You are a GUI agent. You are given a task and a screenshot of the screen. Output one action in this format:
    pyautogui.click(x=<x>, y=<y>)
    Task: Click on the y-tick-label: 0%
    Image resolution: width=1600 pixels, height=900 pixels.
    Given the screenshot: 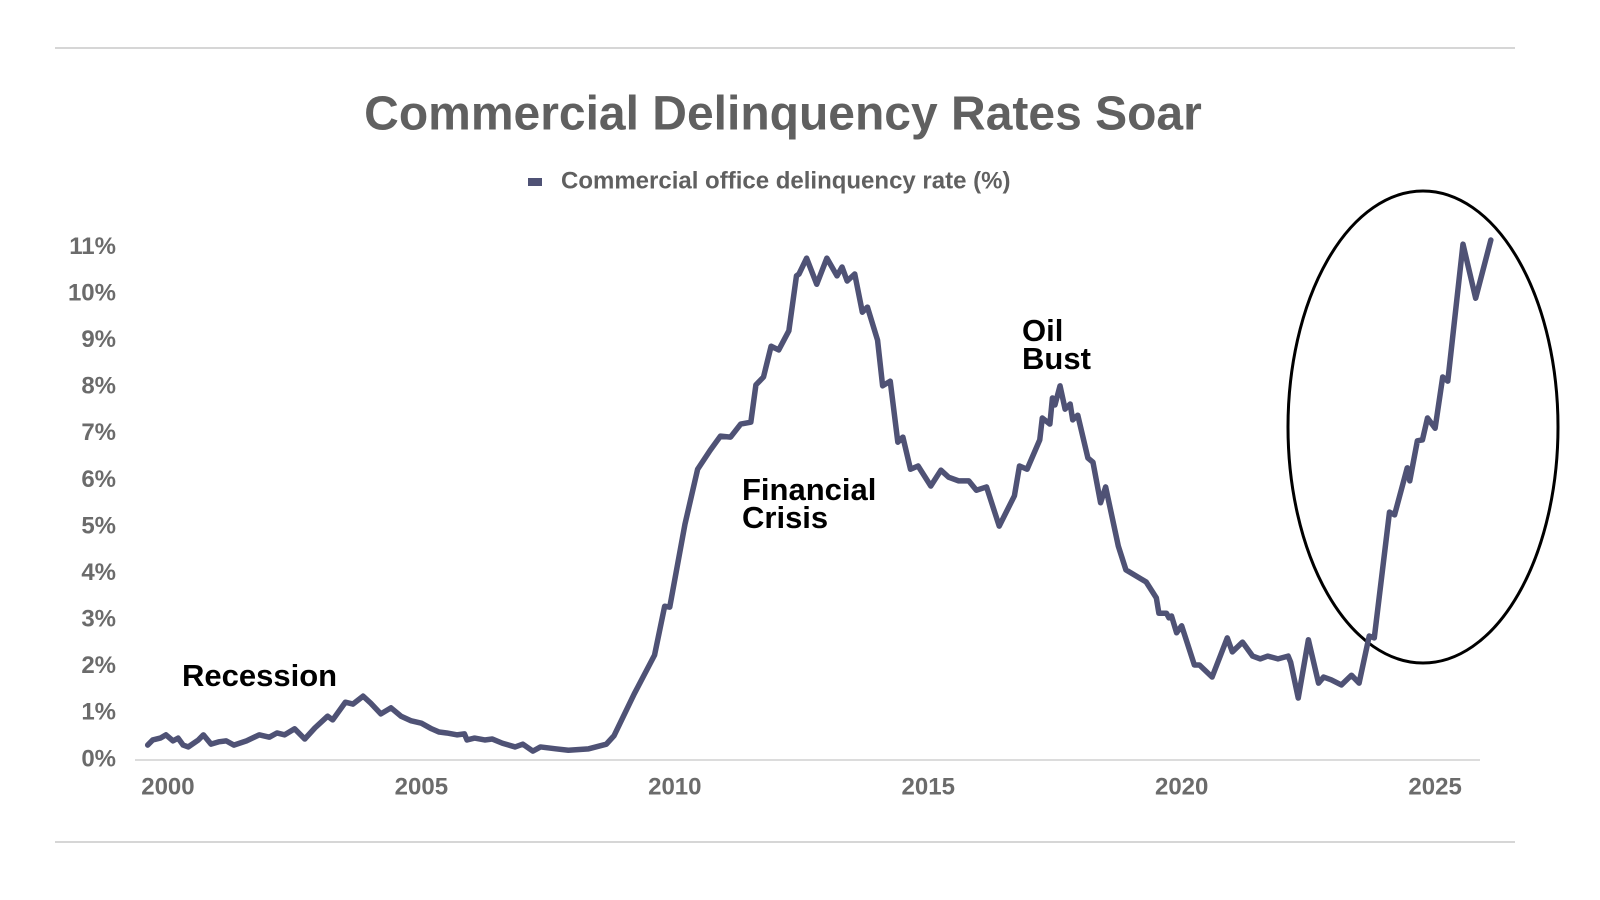 What is the action you would take?
    pyautogui.click(x=98, y=758)
    